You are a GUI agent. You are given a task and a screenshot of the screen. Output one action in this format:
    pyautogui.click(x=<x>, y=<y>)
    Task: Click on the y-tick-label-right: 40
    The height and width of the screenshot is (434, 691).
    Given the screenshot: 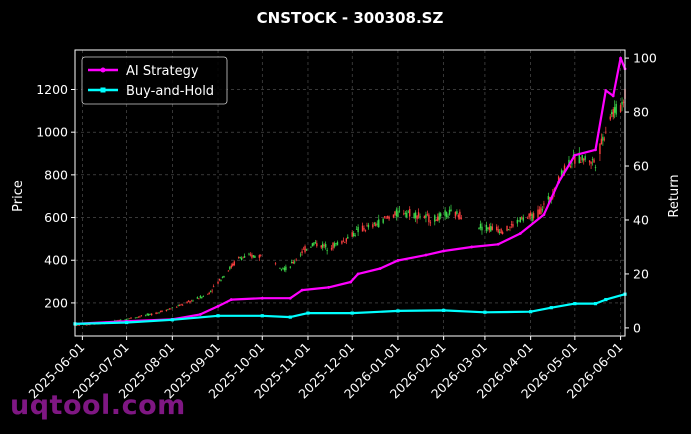 What is the action you would take?
    pyautogui.click(x=641, y=219)
    